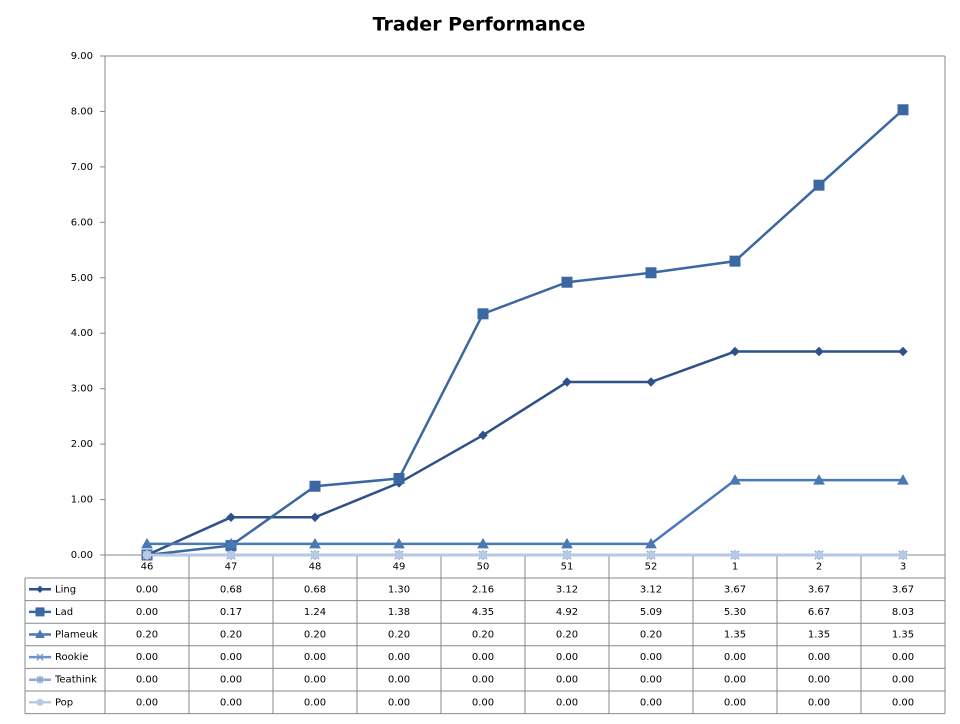  What do you see at coordinates (735, 567) in the screenshot?
I see `x-tick-label: 1` at bounding box center [735, 567].